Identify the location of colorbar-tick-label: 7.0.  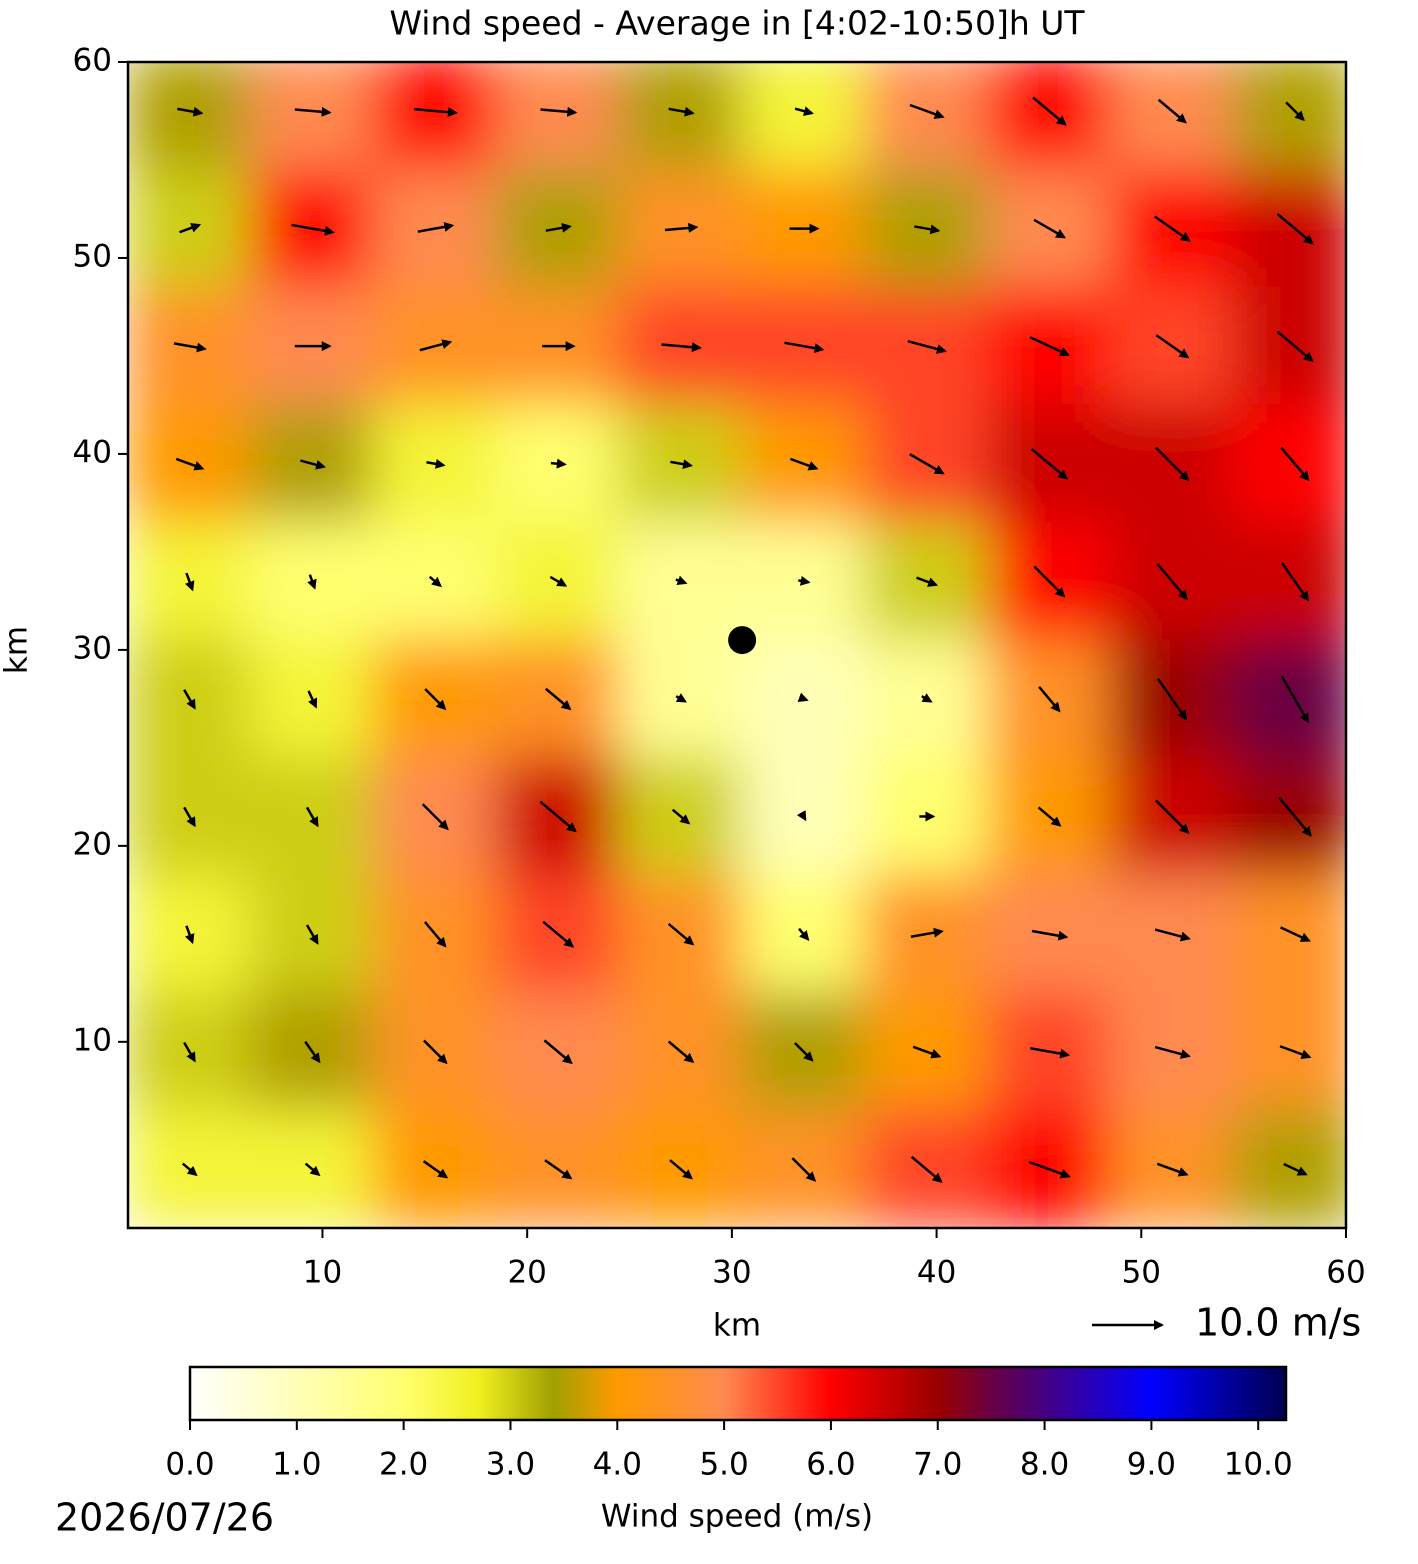
(937, 1465).